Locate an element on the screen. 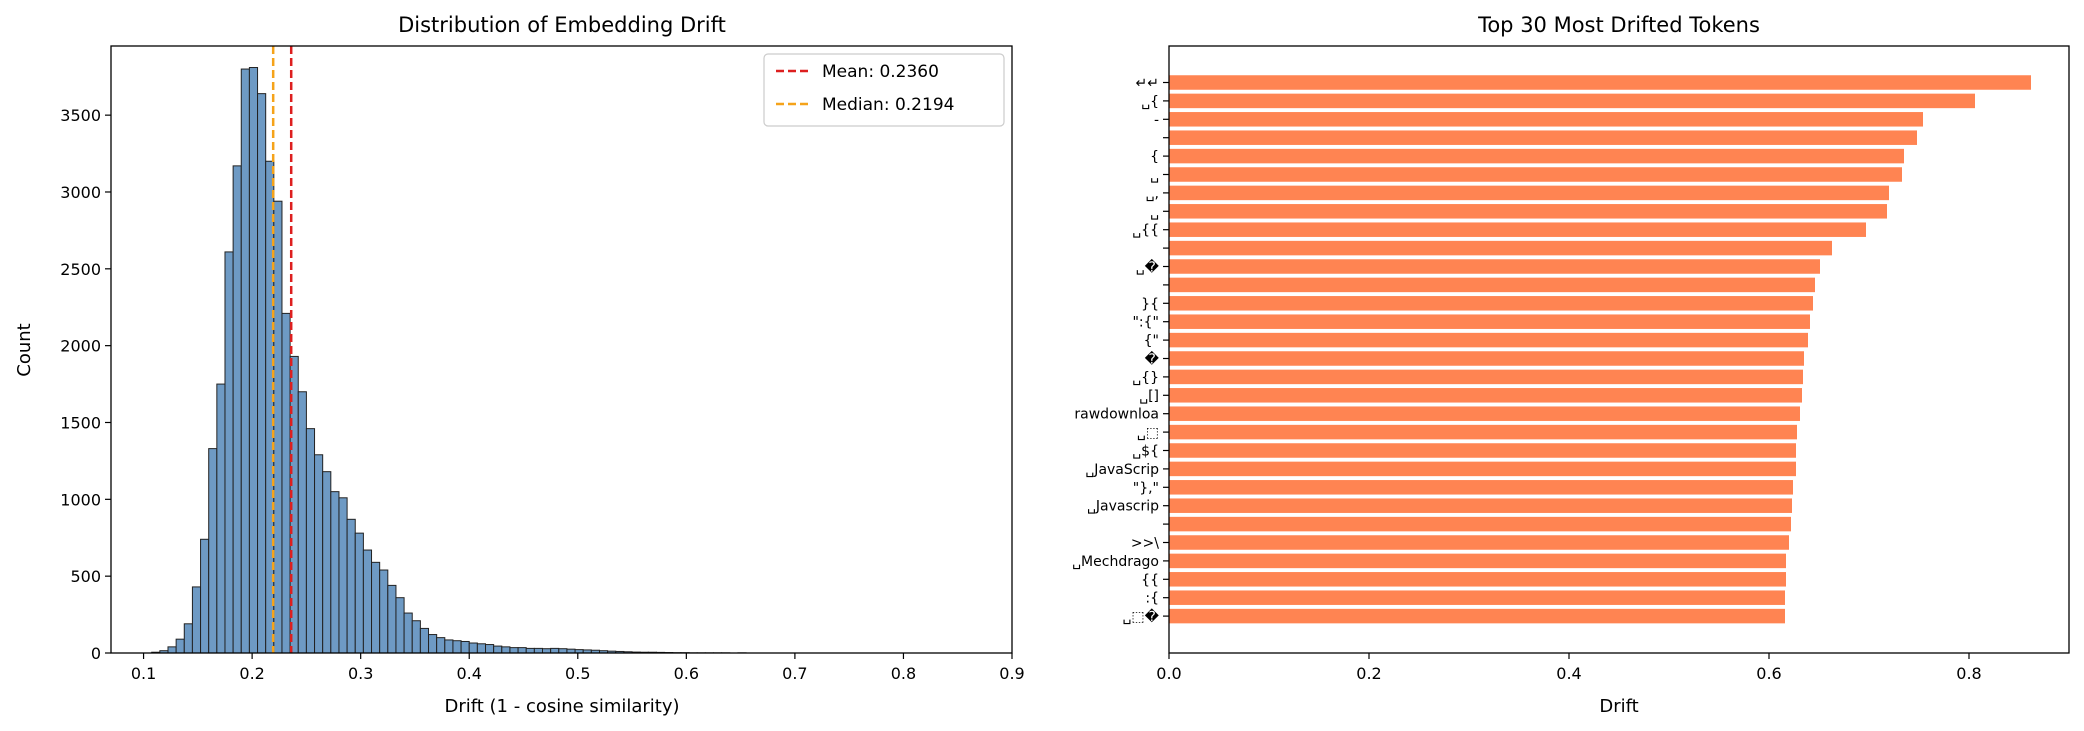 The width and height of the screenshot is (2084, 731). token-x-tick-label: 0.8 is located at coordinates (1968, 673).